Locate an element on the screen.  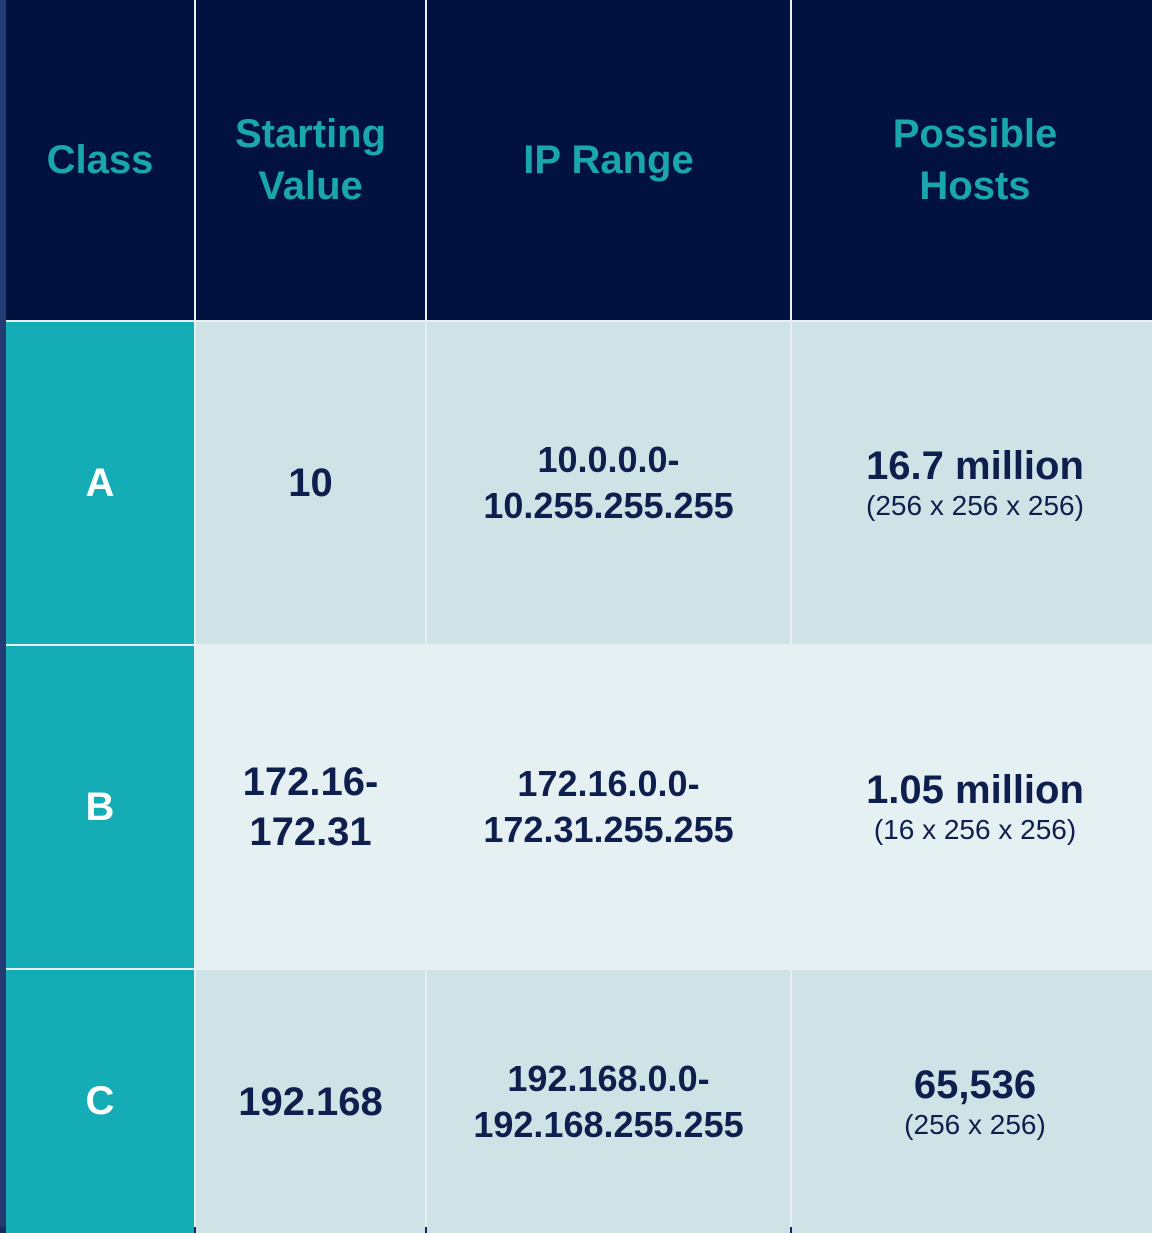
ip-range-end: 192.168.255.255 is located at coordinates (608, 1124).